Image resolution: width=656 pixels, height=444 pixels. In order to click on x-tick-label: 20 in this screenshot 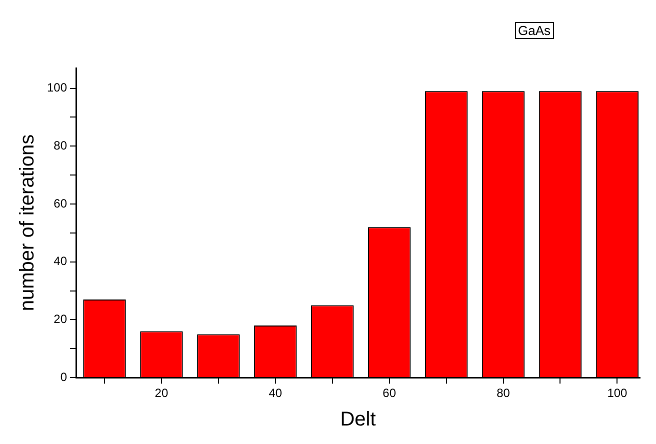, I will do `click(161, 393)`.